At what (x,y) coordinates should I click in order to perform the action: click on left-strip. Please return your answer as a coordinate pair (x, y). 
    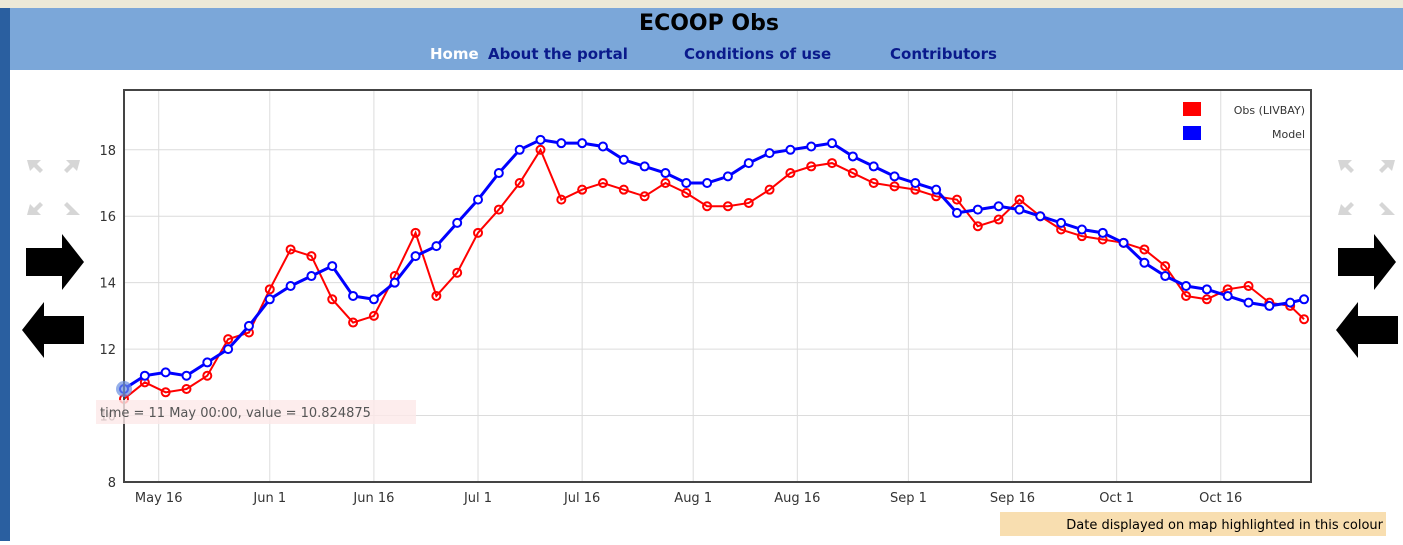
    Looking at the image, I should click on (5, 274).